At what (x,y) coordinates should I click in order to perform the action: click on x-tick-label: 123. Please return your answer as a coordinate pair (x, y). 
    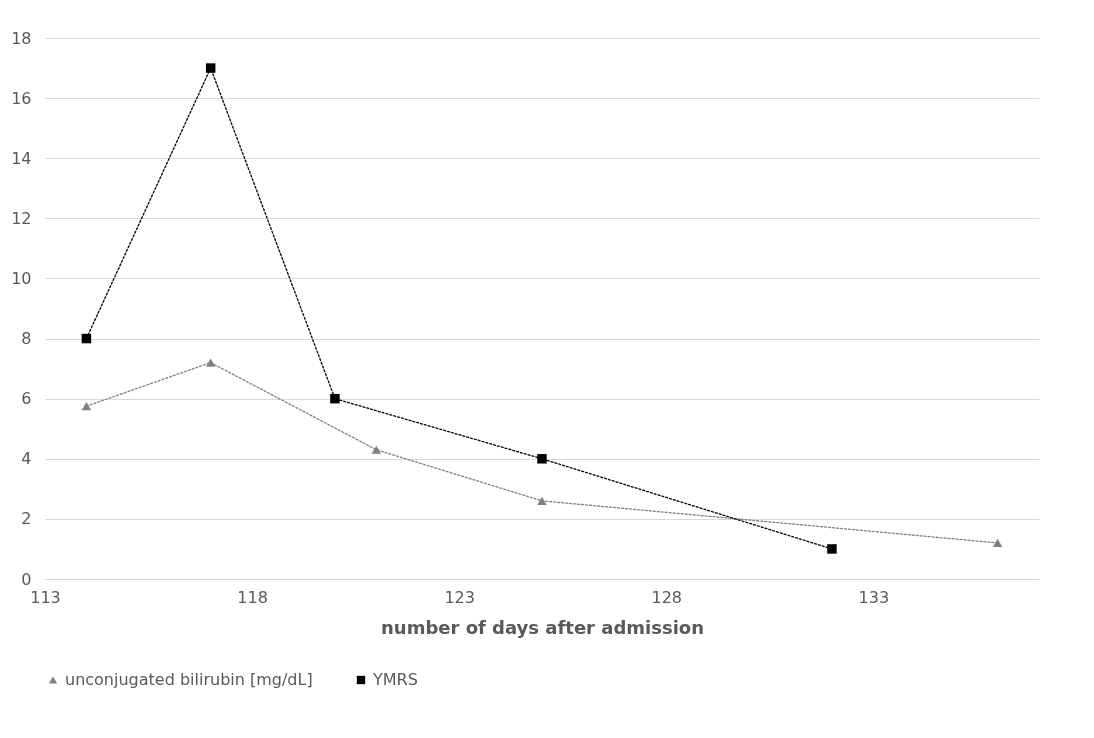
    Looking at the image, I should click on (459, 597).